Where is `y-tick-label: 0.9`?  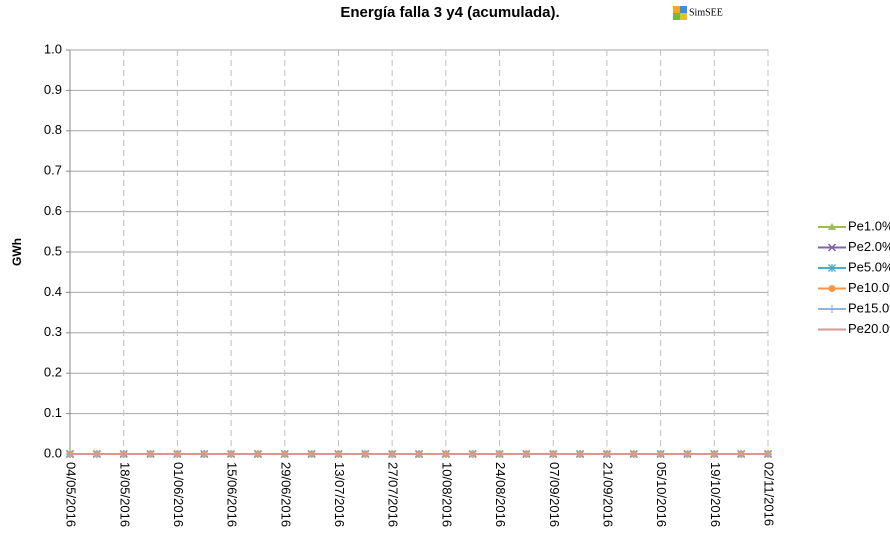 y-tick-label: 0.9 is located at coordinates (53, 89).